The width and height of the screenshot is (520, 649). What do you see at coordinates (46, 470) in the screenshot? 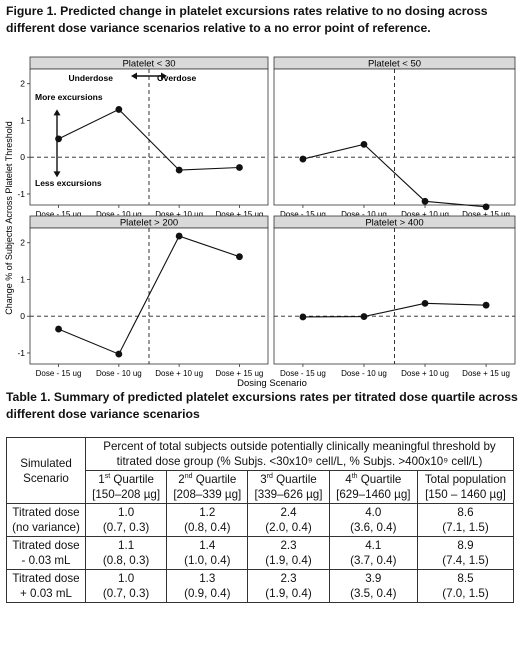
I see `row-header-cell: Simulated Scenario` at bounding box center [46, 470].